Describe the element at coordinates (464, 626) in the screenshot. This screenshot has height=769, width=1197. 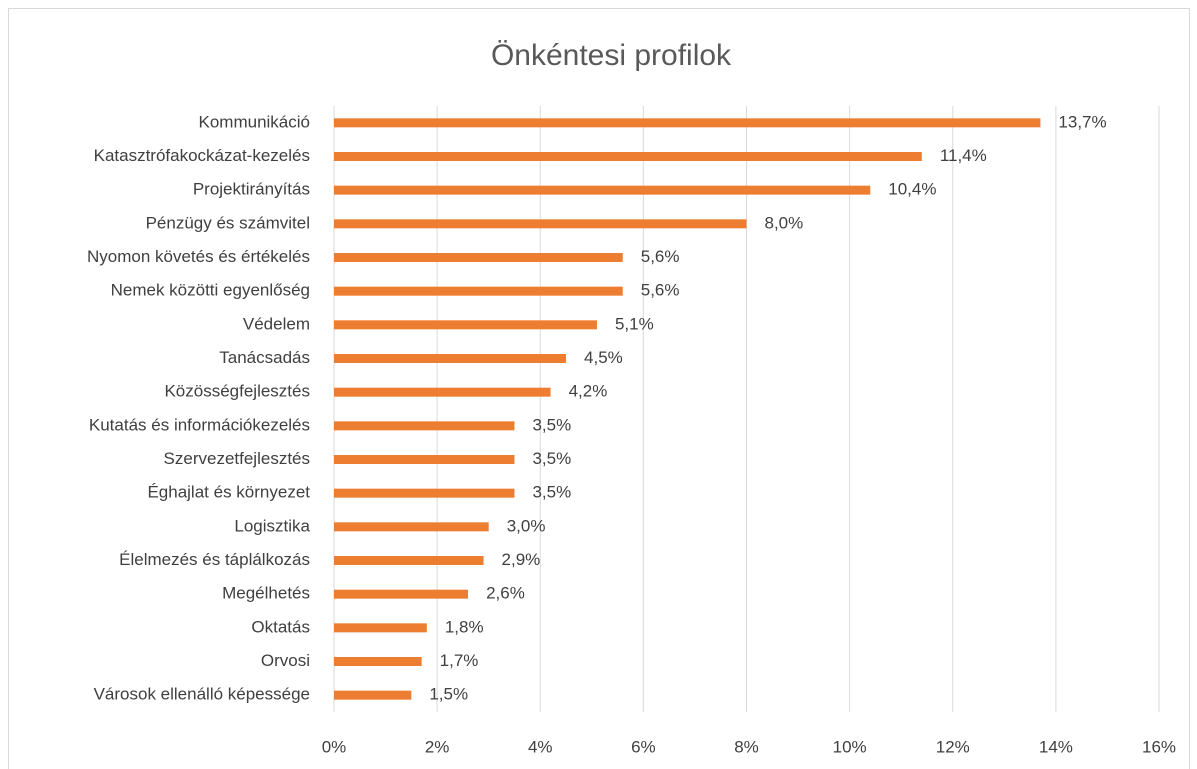
I see `data-label: 1,8%` at that location.